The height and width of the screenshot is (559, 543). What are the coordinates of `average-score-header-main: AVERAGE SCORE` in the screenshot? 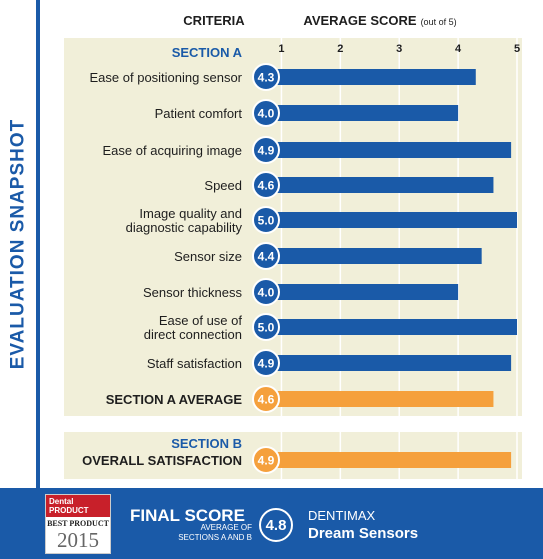 It's located at (359, 20).